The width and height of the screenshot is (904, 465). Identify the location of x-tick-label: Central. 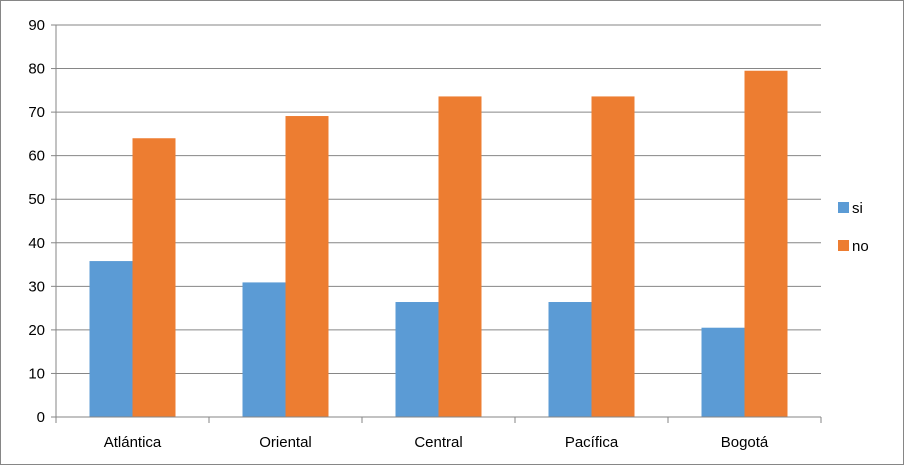
(438, 442).